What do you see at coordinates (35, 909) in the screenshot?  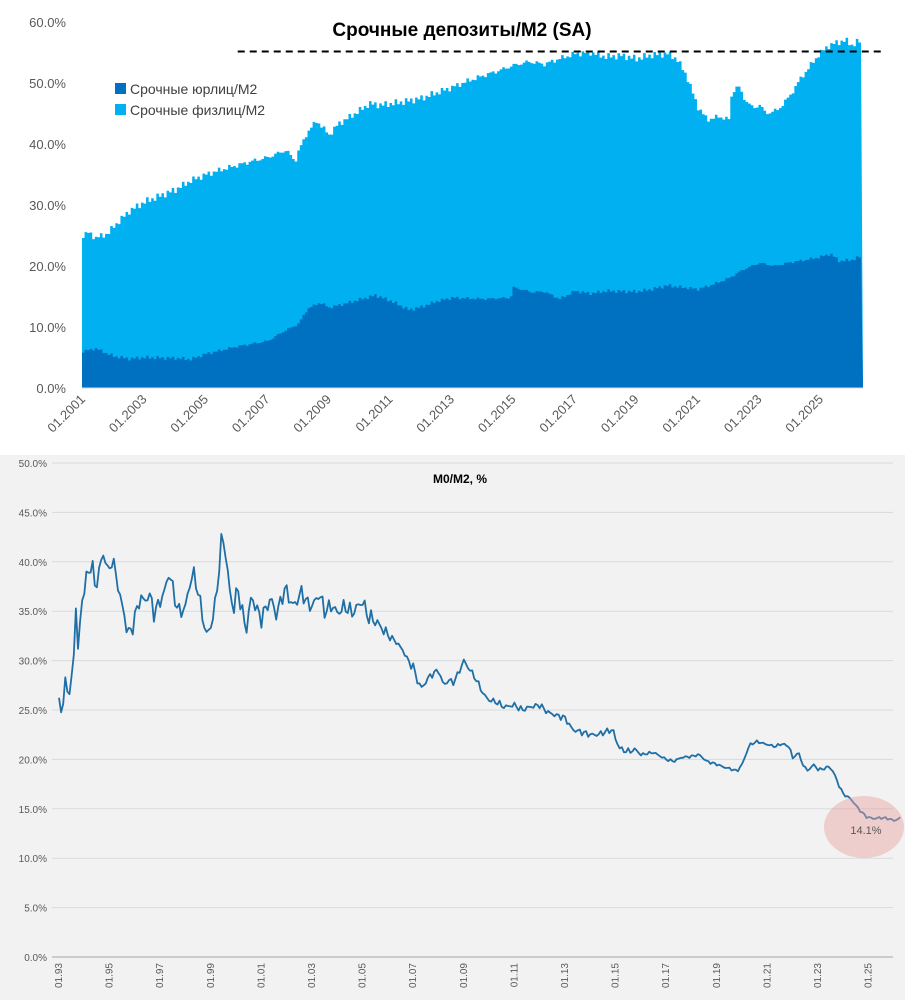 I see `y-tick-label: 5.0%` at bounding box center [35, 909].